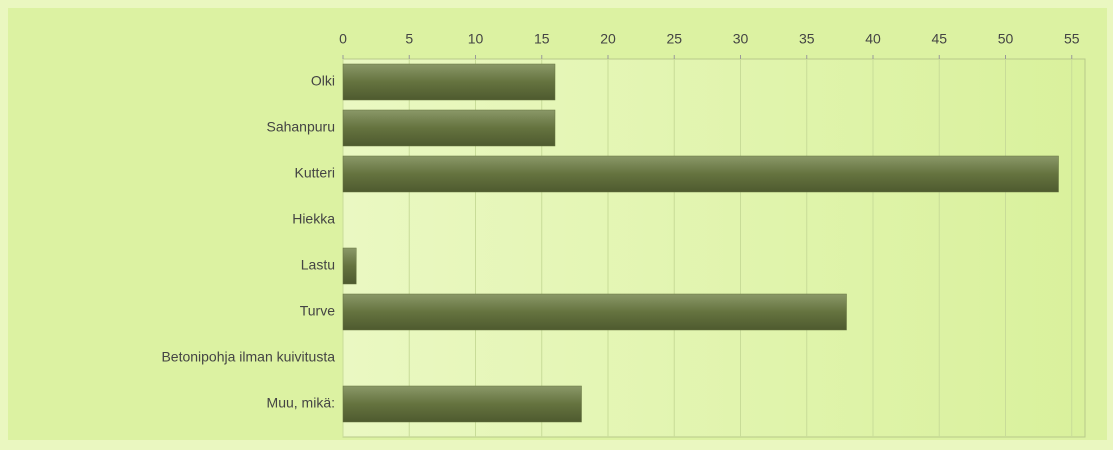 This screenshot has width=1113, height=450. What do you see at coordinates (476, 39) in the screenshot?
I see `x-tick-label: 10` at bounding box center [476, 39].